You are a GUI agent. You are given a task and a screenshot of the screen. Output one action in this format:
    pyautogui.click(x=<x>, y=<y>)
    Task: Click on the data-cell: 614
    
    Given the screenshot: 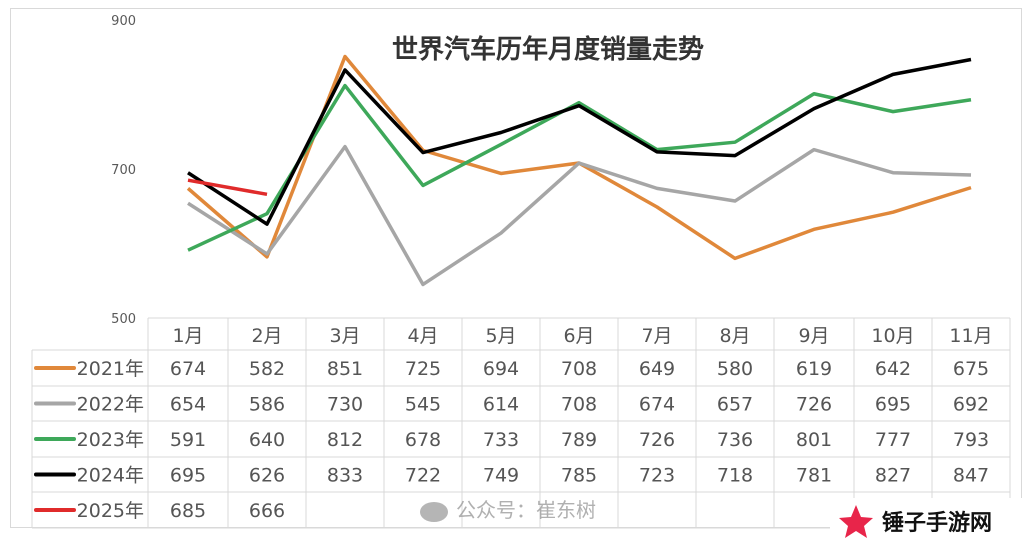 What is the action you would take?
    pyautogui.click(x=501, y=405)
    